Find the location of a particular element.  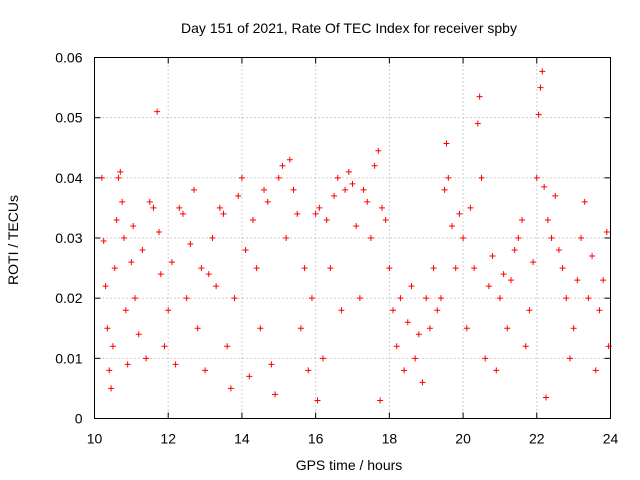

x-tick-label: 16 is located at coordinates (316, 439).